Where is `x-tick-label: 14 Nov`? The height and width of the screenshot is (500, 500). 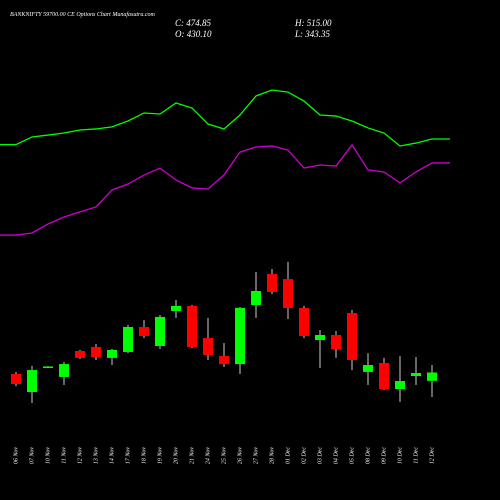
x-tick-label: 14 Nov is located at coordinates (111, 456).